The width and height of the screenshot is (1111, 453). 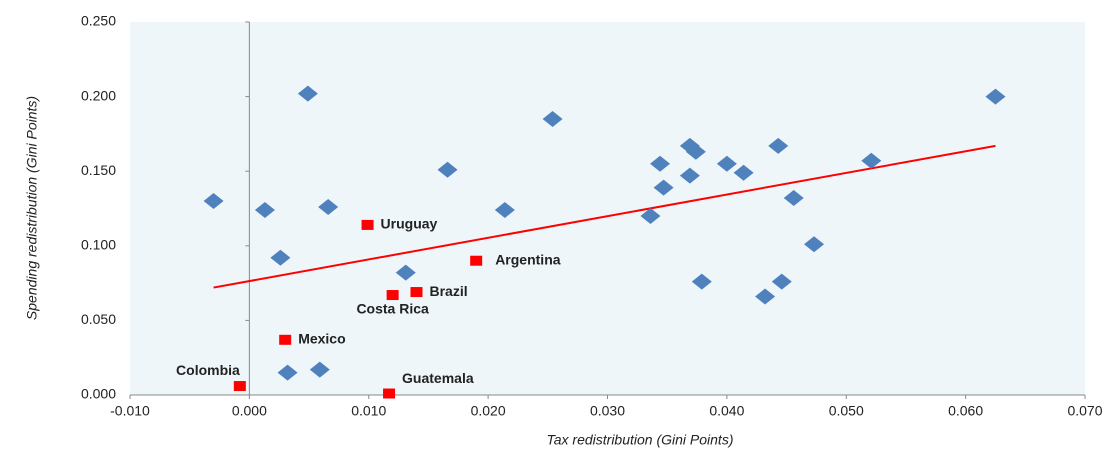 I want to click on y-tick-label: 0.000, so click(x=98, y=394).